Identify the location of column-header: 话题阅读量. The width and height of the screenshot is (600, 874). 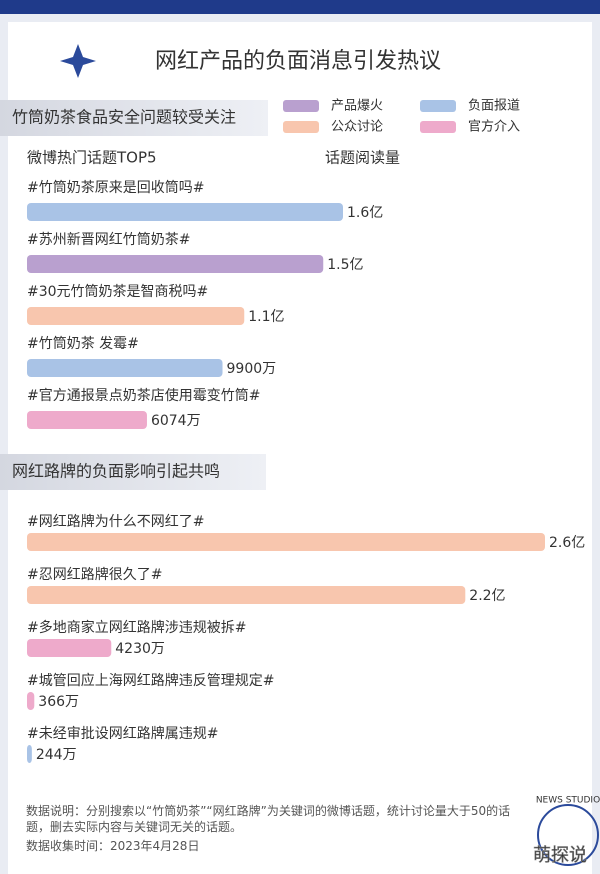
(362, 158).